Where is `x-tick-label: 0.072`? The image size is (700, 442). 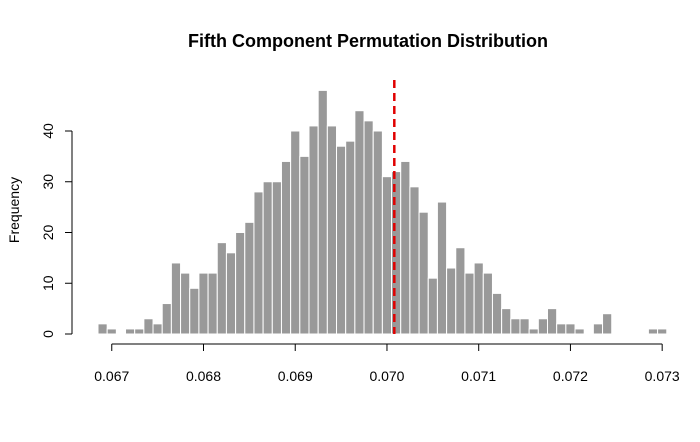 x-tick-label: 0.072 is located at coordinates (570, 376).